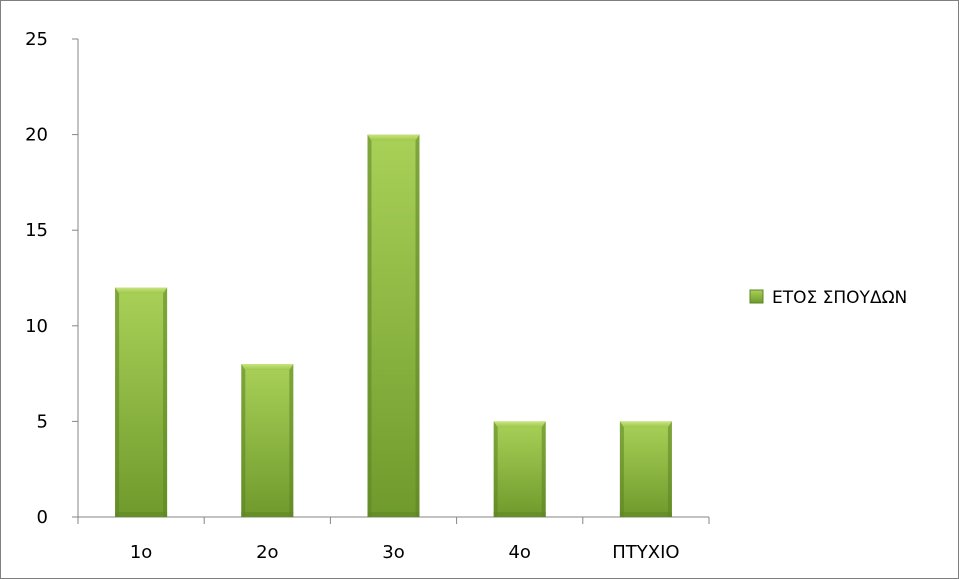 Image resolution: width=959 pixels, height=579 pixels. Describe the element at coordinates (393, 552) in the screenshot. I see `x-tick-label: 3ο` at that location.